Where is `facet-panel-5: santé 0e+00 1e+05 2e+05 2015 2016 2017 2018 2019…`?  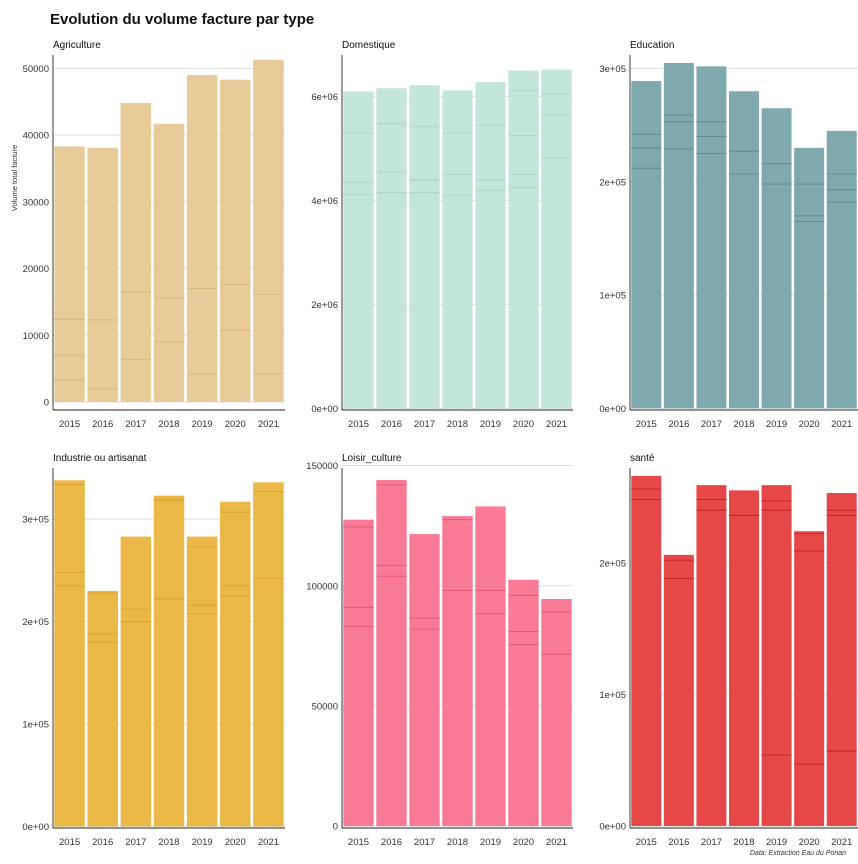 facet-panel-5: santé 0e+00 1e+05 2e+05 2015 2016 2017 2018 2019… is located at coordinates (728, 650).